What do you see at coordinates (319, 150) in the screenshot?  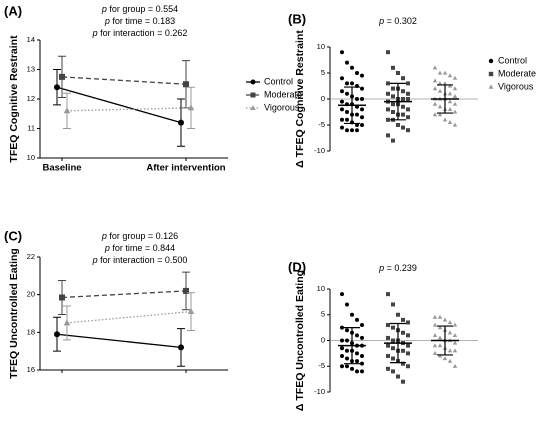 I see `y-tick-label: -10` at bounding box center [319, 150].